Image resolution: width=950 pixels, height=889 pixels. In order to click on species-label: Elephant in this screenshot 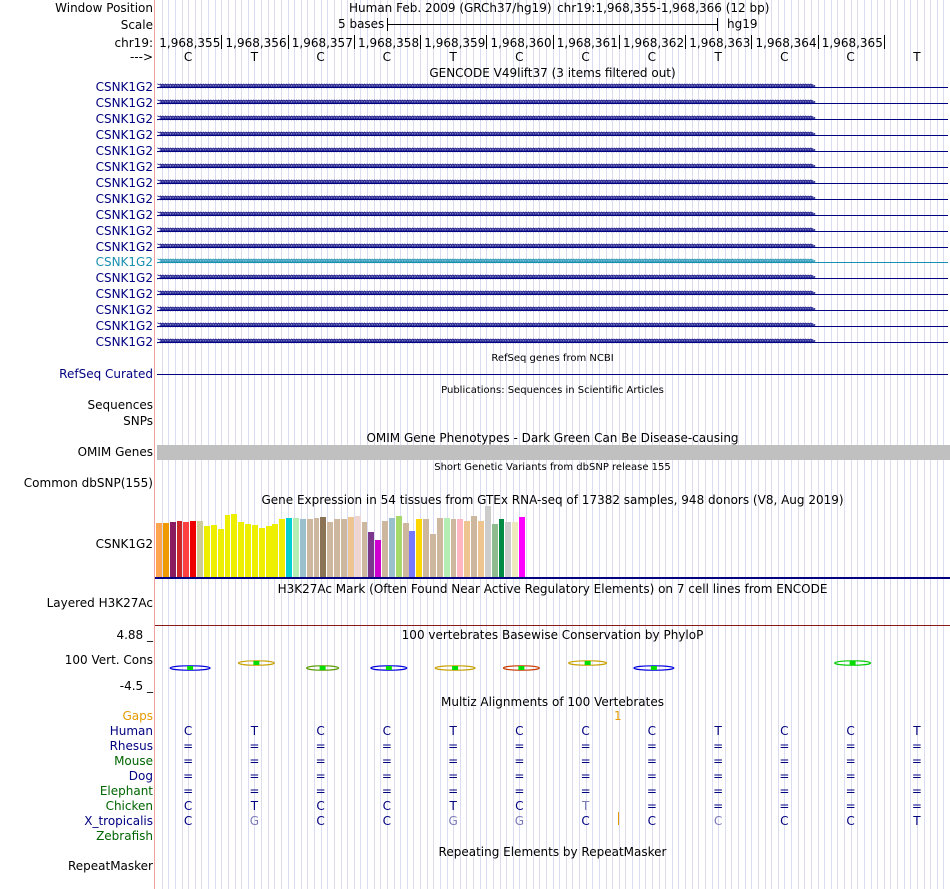, I will do `click(126, 791)`.